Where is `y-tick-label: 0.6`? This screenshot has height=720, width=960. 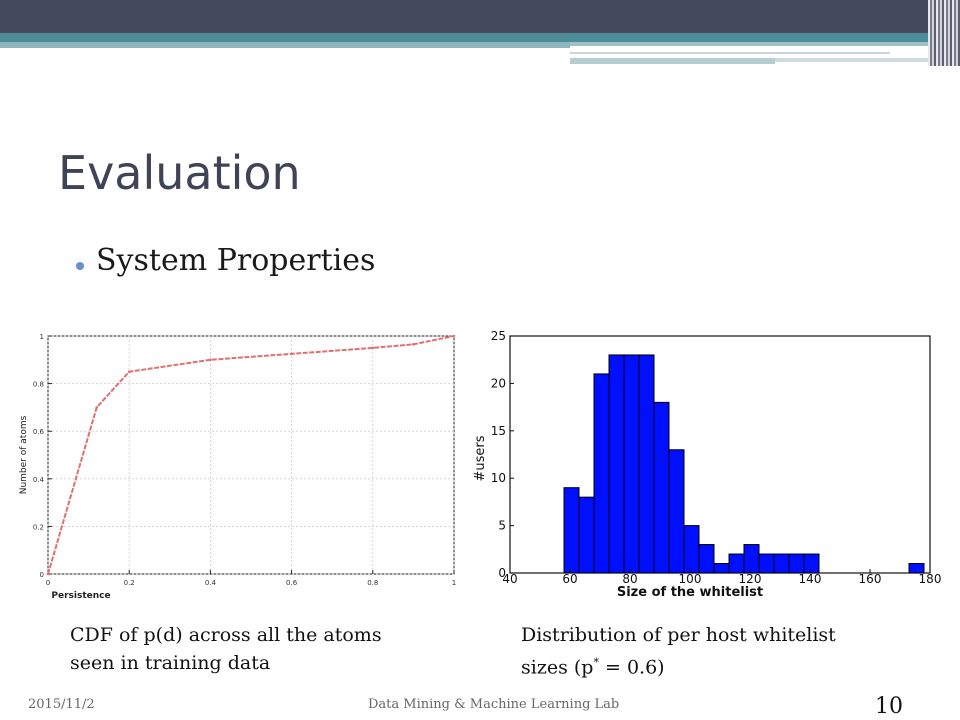
y-tick-label: 0.6 is located at coordinates (39, 432).